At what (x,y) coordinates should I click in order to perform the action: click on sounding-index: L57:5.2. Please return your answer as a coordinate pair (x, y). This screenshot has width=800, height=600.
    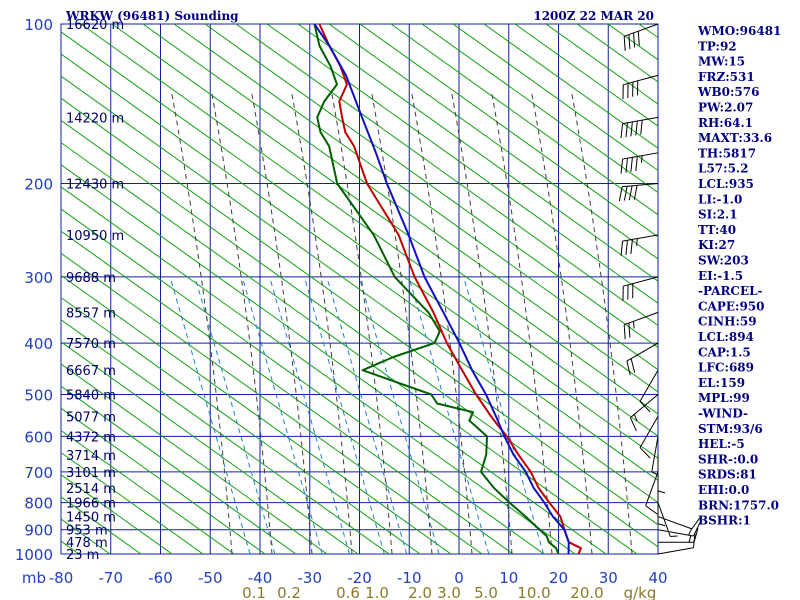
    Looking at the image, I should click on (723, 169).